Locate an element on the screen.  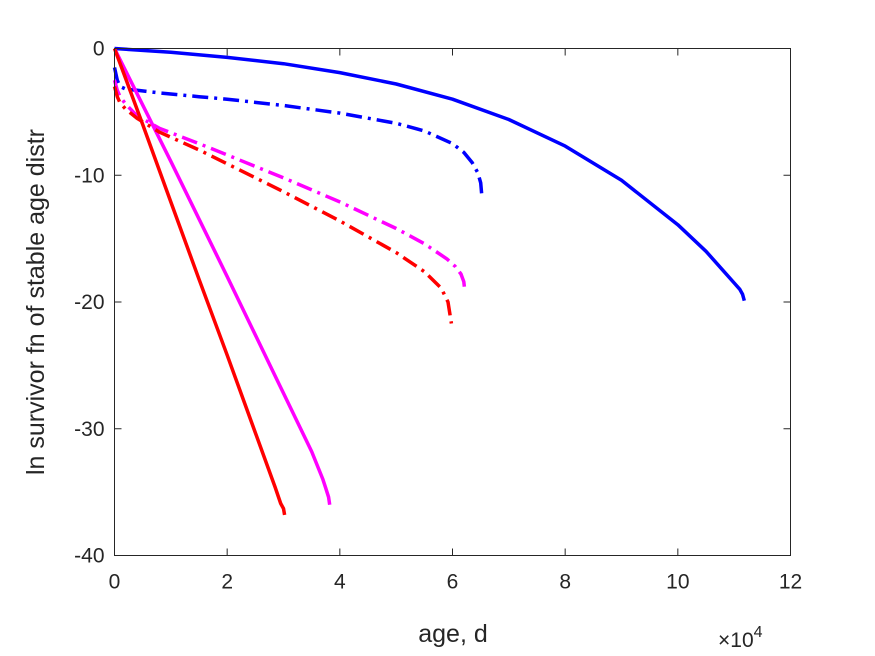
x-tick-label: 0 is located at coordinates (115, 582).